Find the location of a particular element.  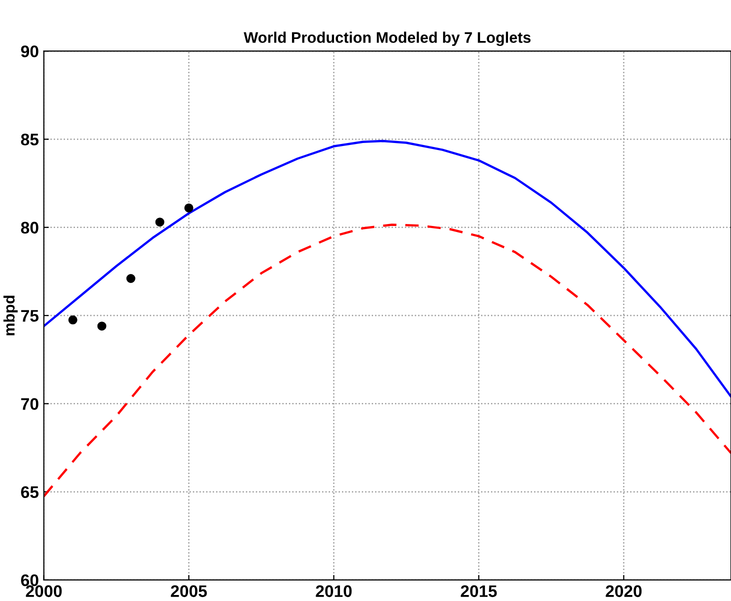

y-tick-label: 65 is located at coordinates (30, 492).